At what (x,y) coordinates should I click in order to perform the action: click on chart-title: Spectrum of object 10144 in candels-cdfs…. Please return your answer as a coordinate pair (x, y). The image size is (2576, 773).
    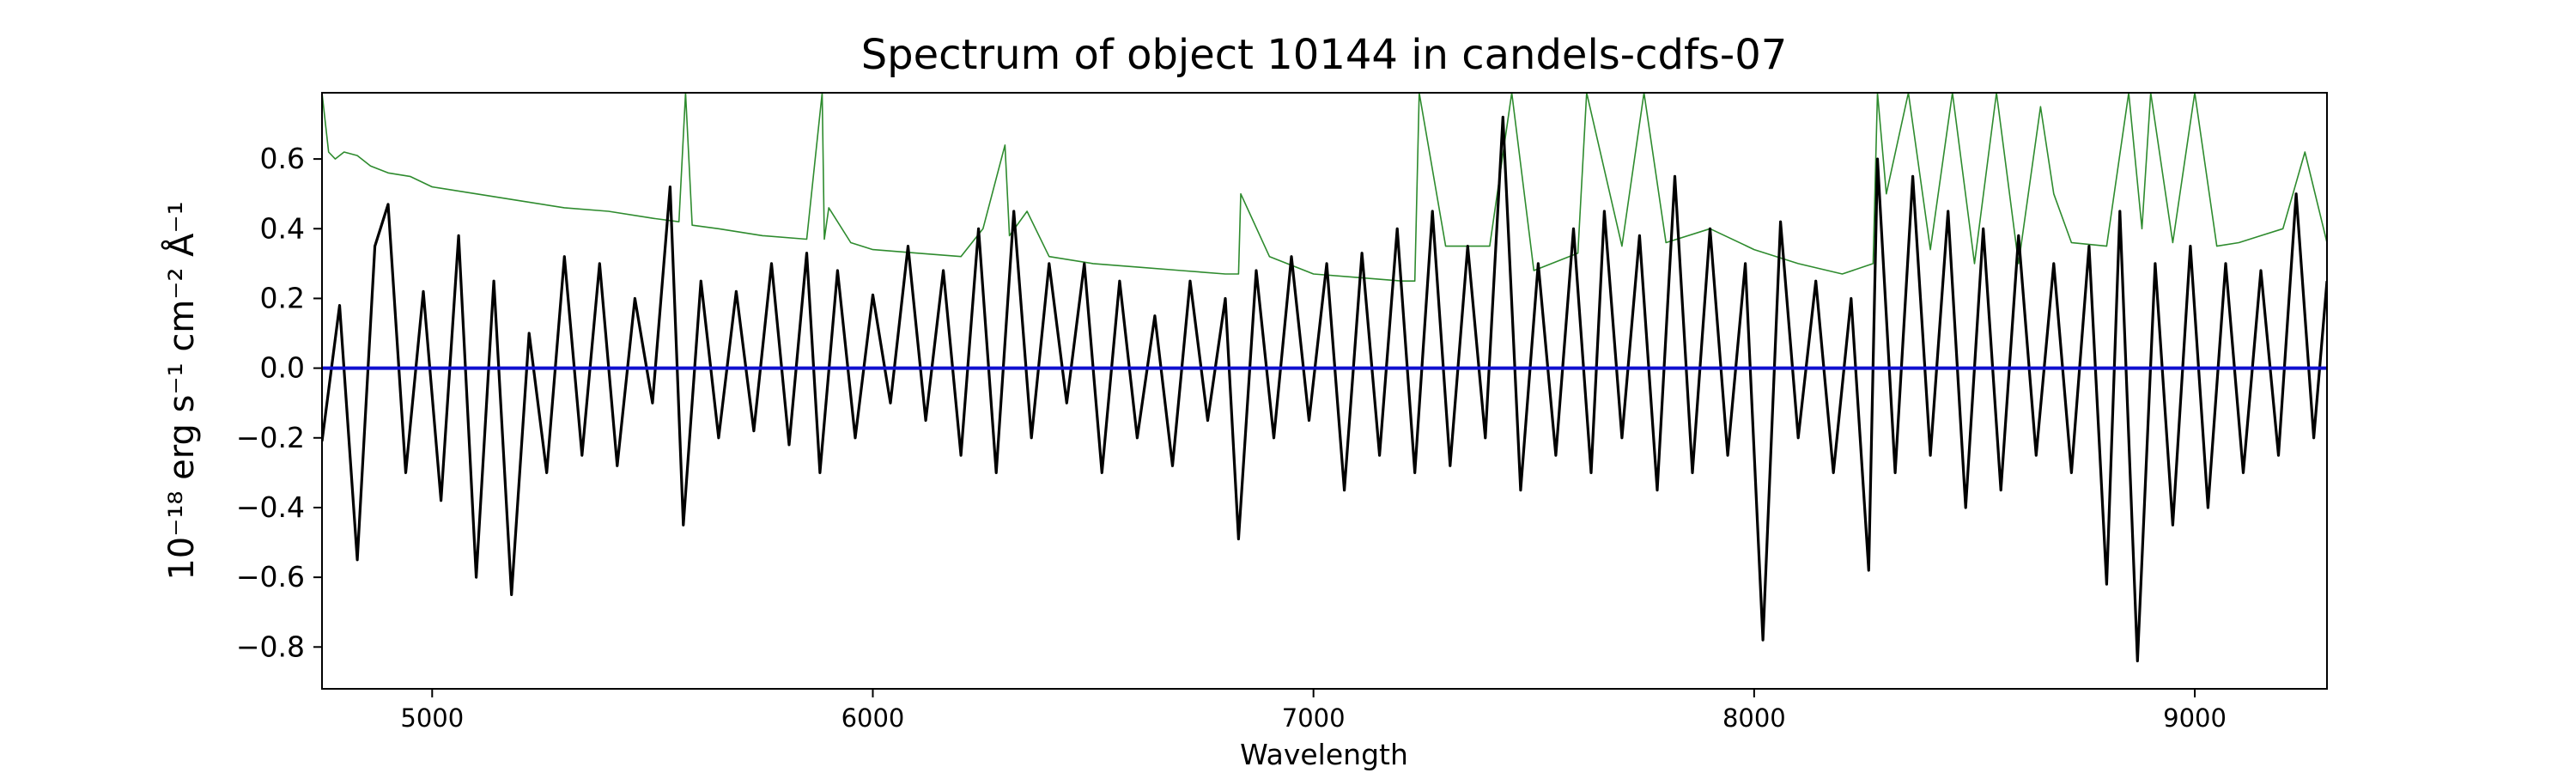
    Looking at the image, I should click on (1324, 55).